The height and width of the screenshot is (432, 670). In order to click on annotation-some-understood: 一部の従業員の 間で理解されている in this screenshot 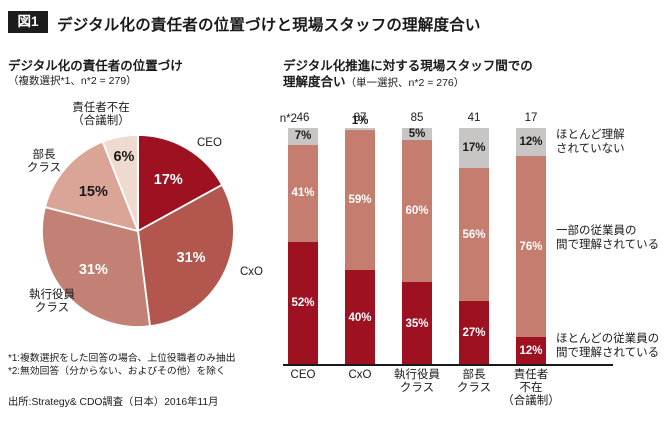, I will do `click(608, 238)`.